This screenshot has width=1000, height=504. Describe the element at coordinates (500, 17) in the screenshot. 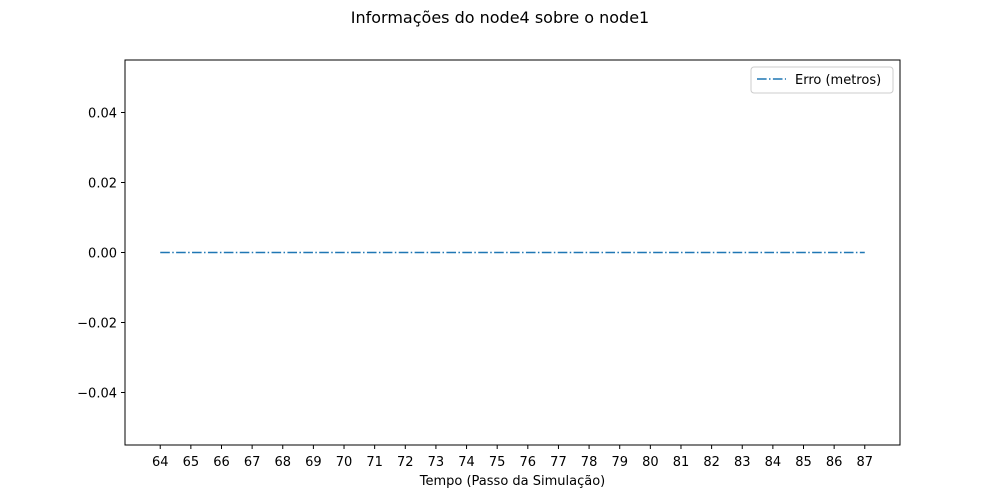

I see `chart-title: Informações do node4 sobre o node1` at that location.